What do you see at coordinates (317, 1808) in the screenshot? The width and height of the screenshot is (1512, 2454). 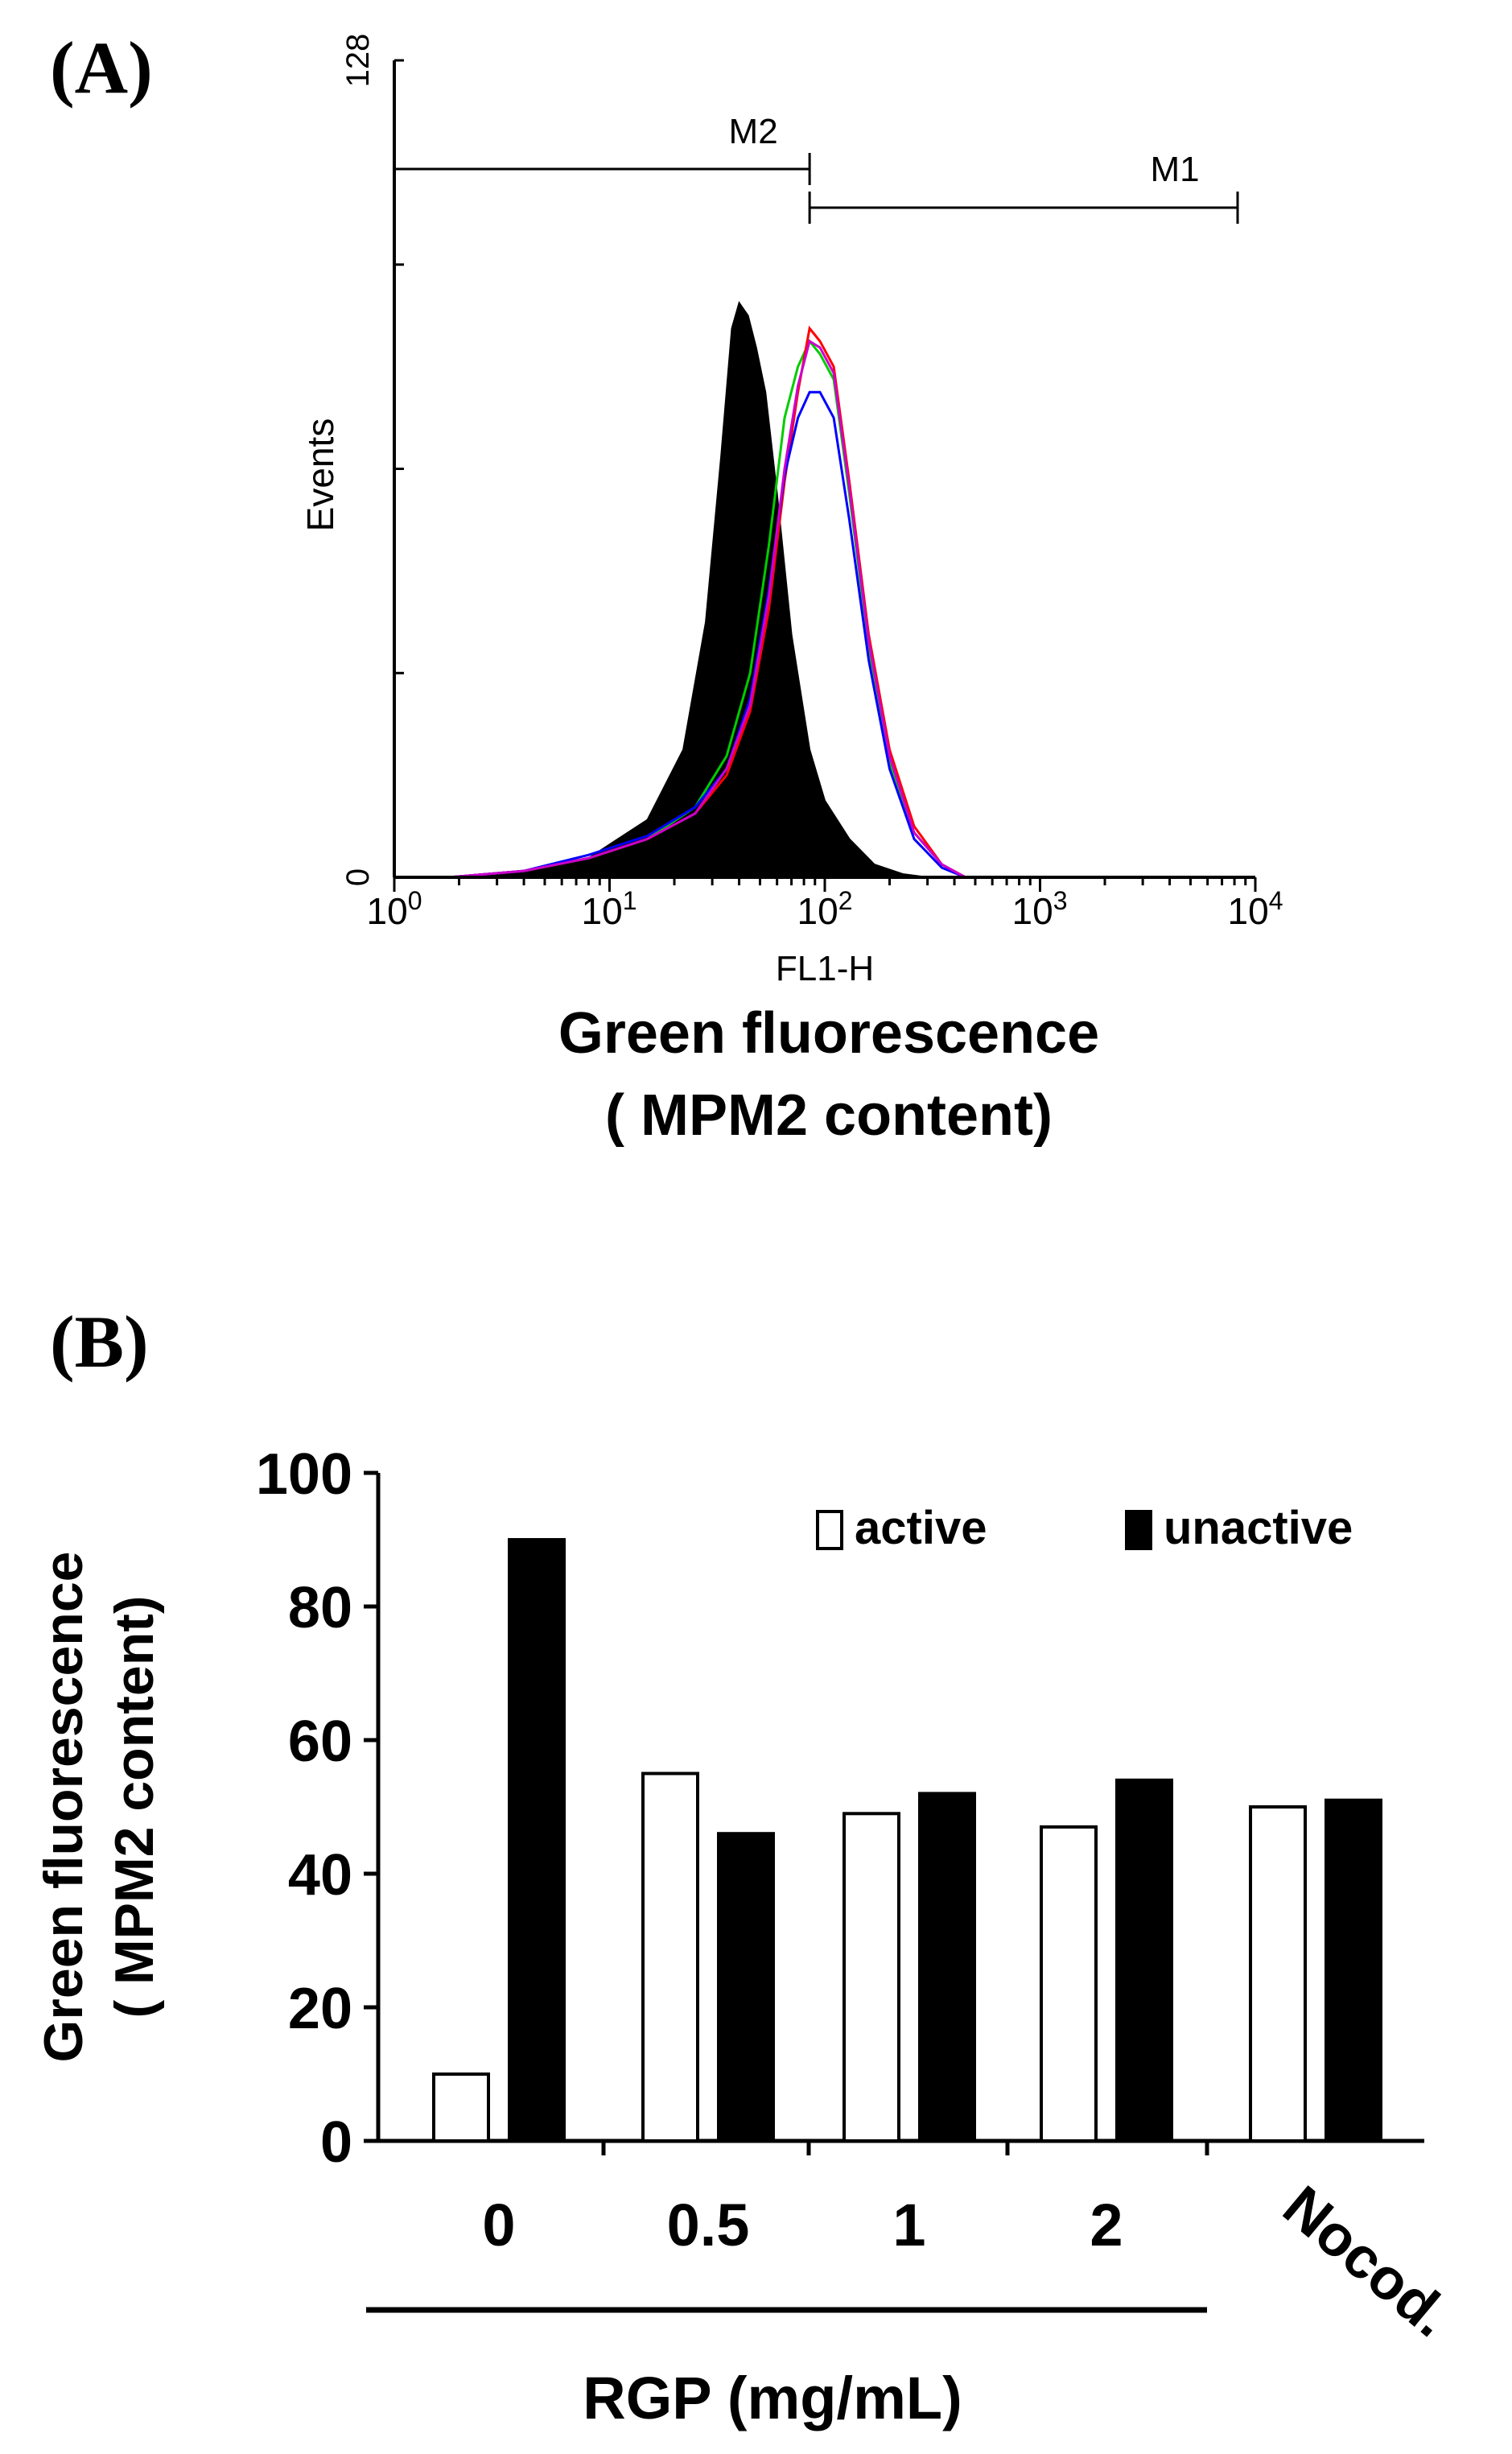 I see `bar-y-ticks: 0 20 40 60 80 100` at bounding box center [317, 1808].